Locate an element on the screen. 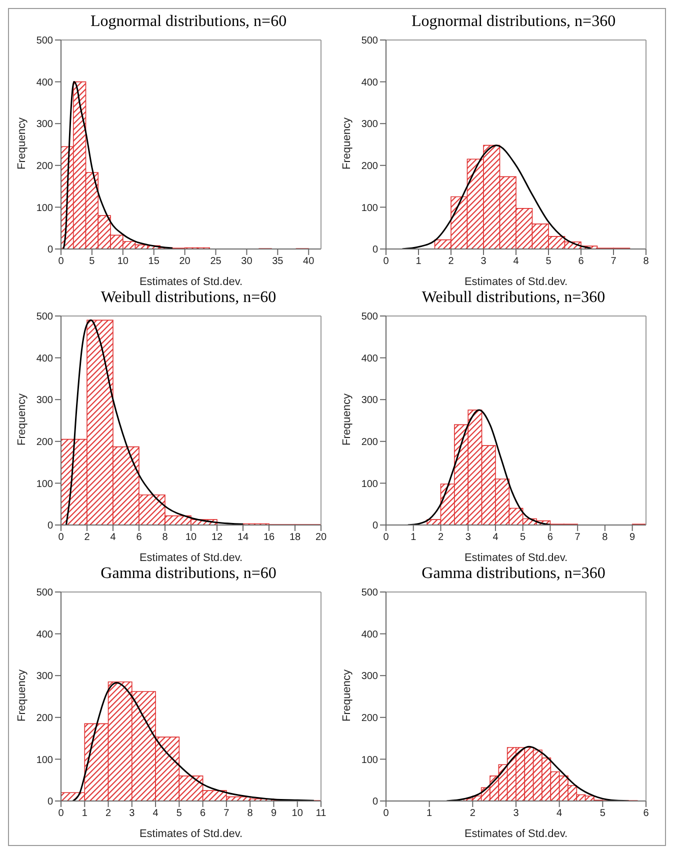 This screenshot has height=866, width=674. chart-title: Weibull distributions, n=360 is located at coordinates (513, 298).